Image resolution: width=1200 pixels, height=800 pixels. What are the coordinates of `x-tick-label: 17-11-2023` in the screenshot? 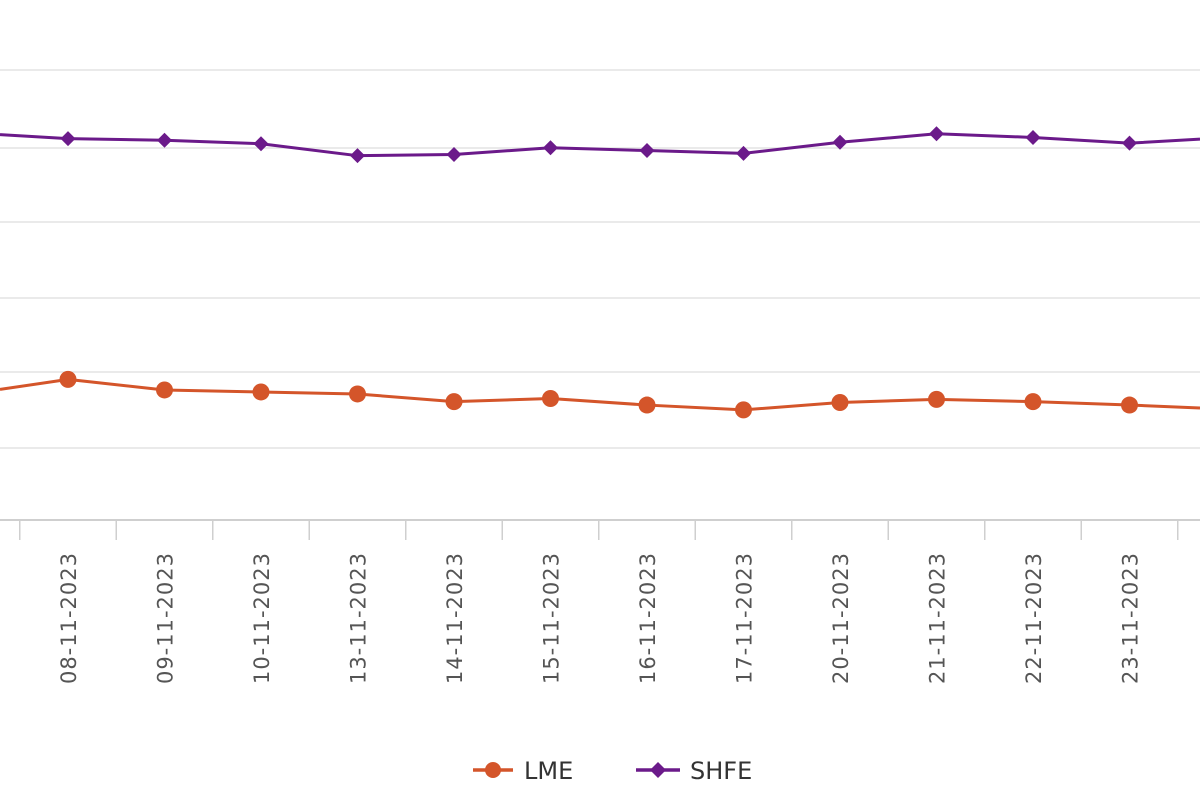 It's located at (745, 618).